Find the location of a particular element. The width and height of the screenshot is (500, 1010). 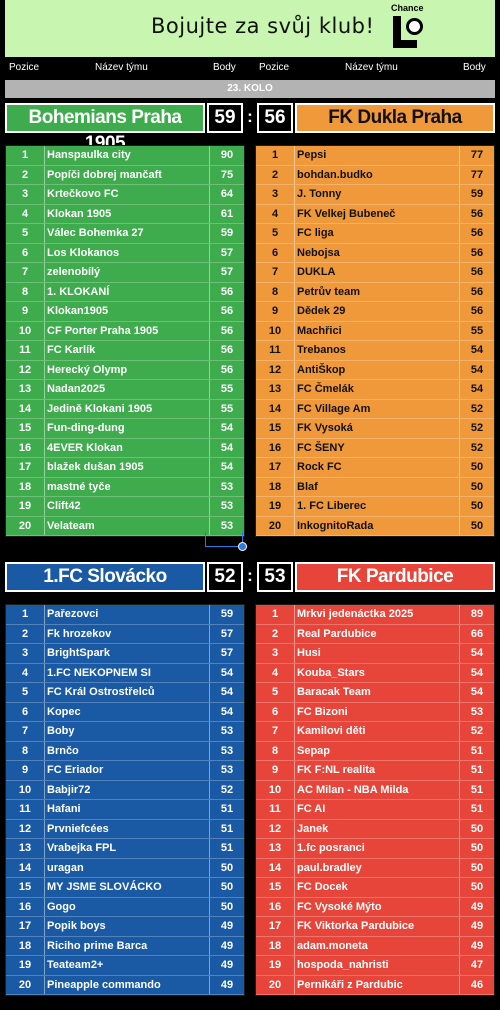

position-cell: 2 is located at coordinates (25, 633).